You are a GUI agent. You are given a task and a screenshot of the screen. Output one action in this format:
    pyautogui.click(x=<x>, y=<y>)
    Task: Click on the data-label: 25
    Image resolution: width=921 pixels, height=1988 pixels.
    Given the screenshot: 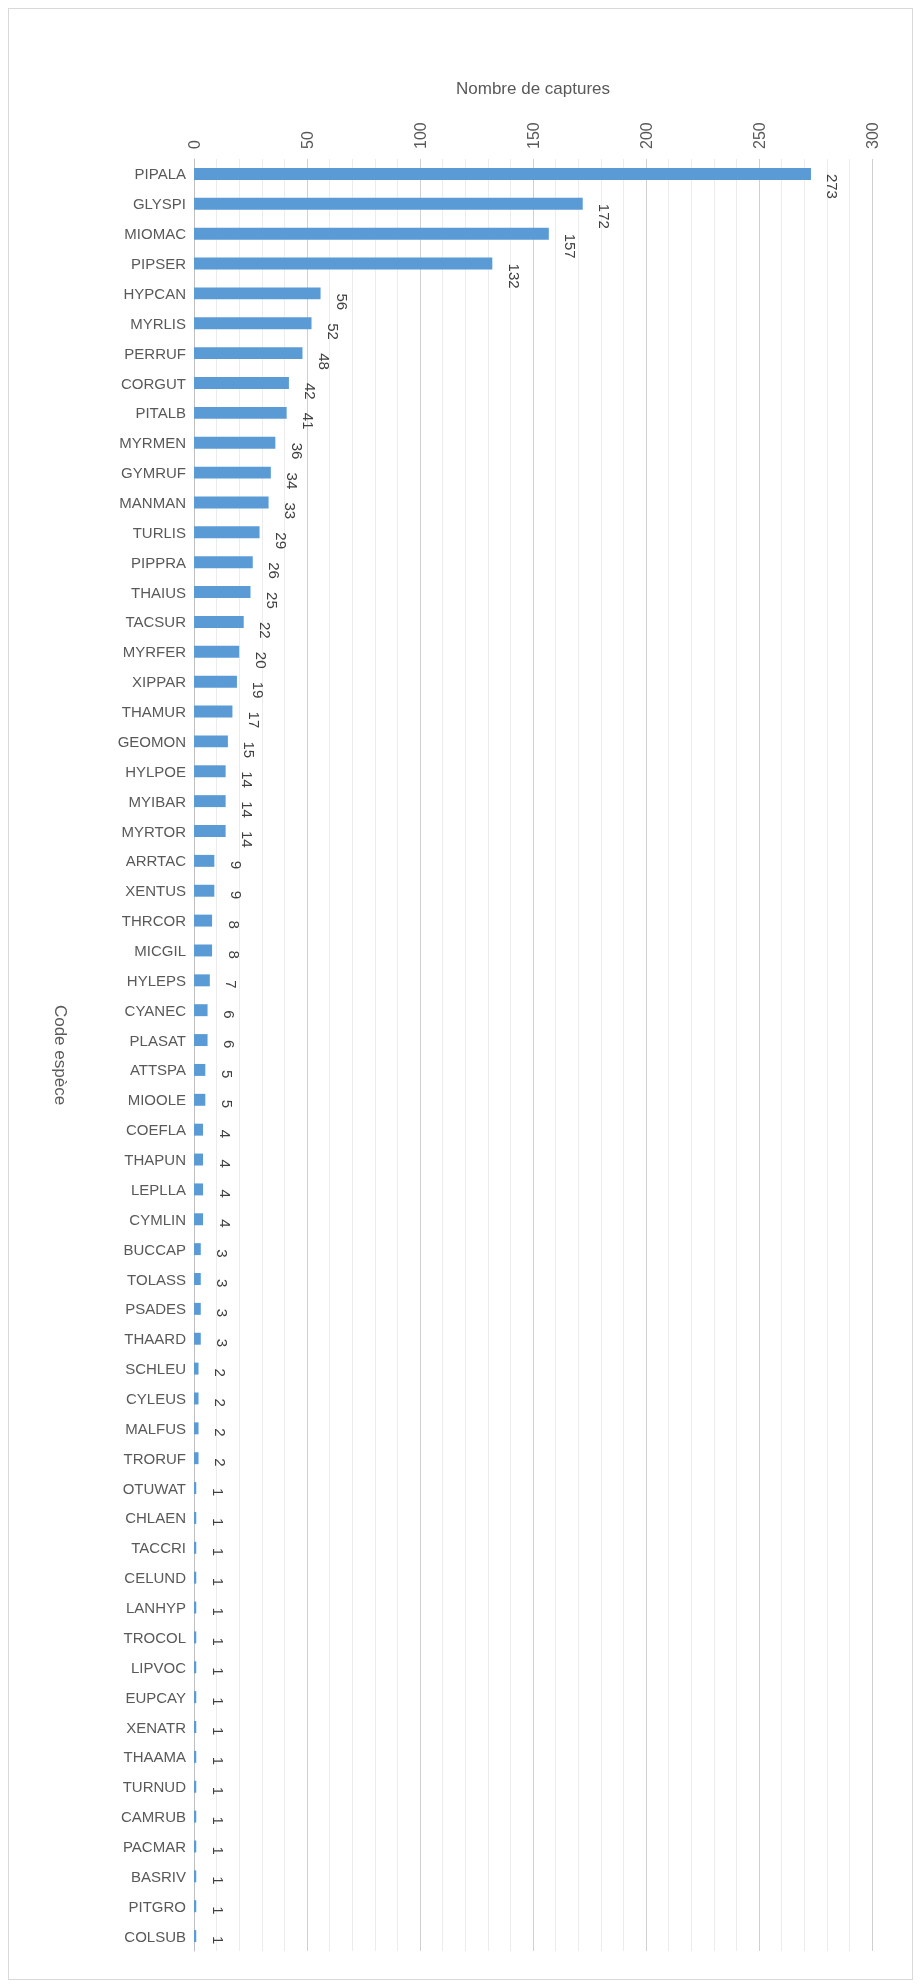 What is the action you would take?
    pyautogui.click(x=272, y=600)
    